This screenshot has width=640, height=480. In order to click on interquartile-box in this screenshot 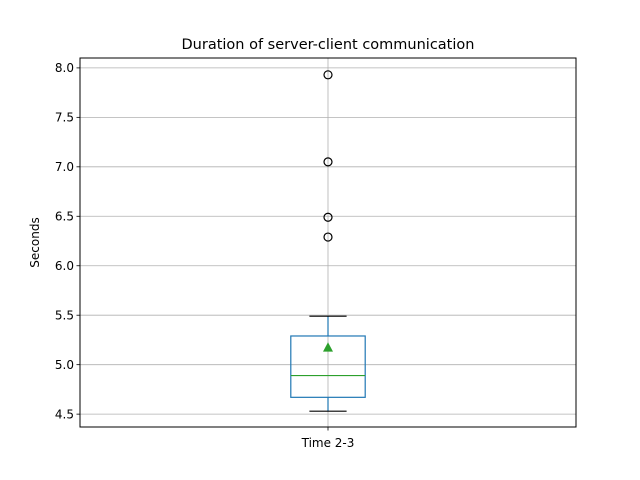, I will do `click(328, 366)`.